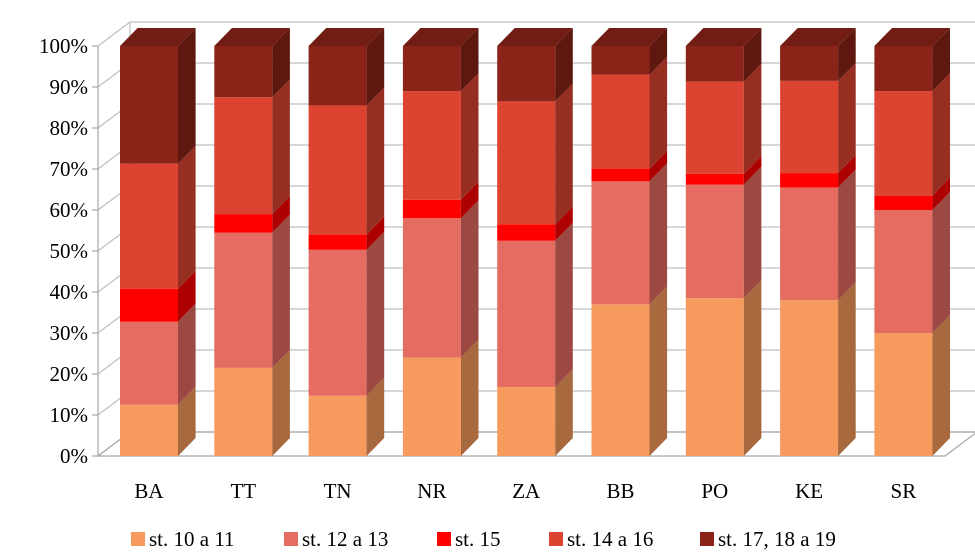  What do you see at coordinates (69, 415) in the screenshot?
I see `y-tick-label: 10%` at bounding box center [69, 415].